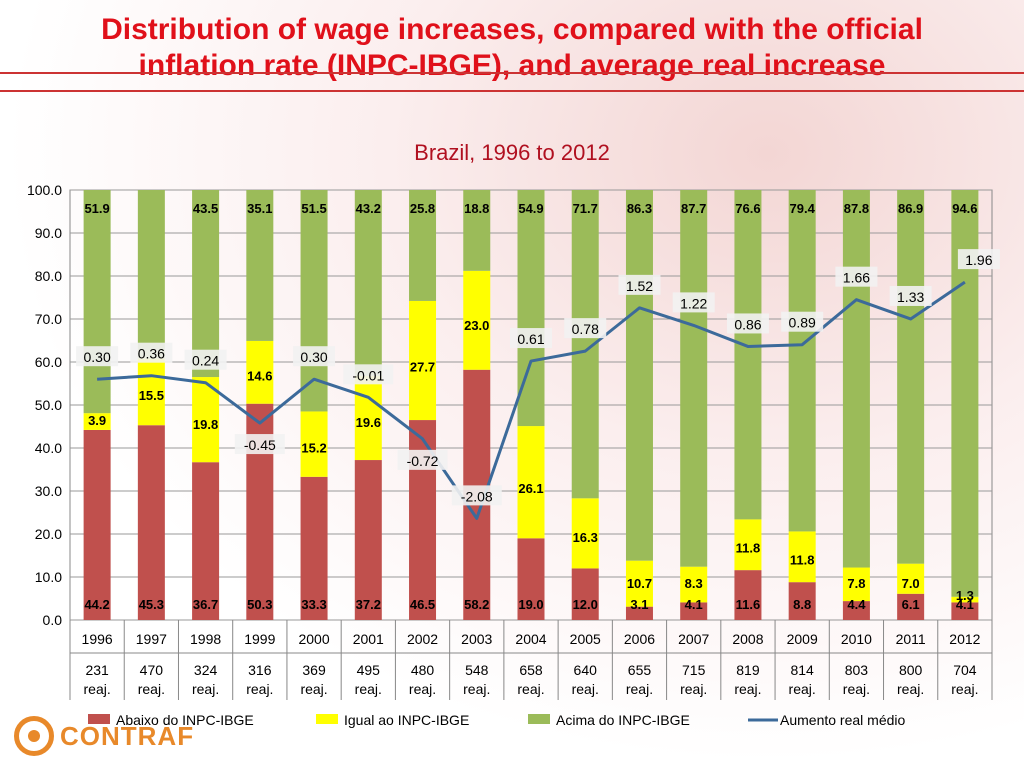 The image size is (1024, 768). Describe the element at coordinates (476, 325) in the screenshot. I see `label-equal-2003: 23.0` at that location.